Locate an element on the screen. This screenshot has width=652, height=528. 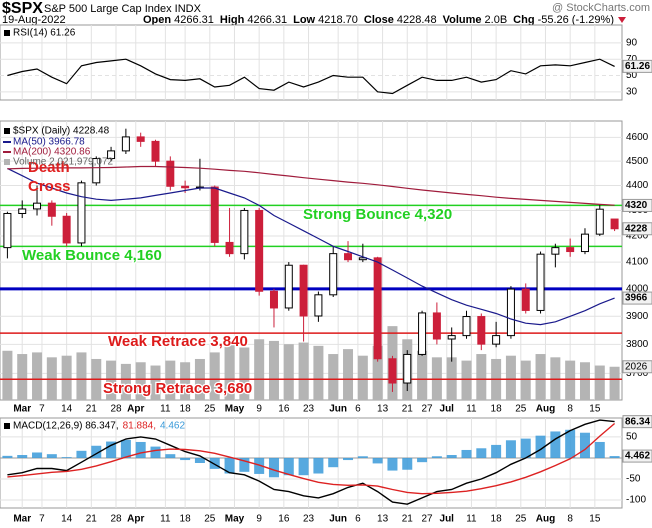
y-tick-label: 70 is located at coordinates (632, 59).